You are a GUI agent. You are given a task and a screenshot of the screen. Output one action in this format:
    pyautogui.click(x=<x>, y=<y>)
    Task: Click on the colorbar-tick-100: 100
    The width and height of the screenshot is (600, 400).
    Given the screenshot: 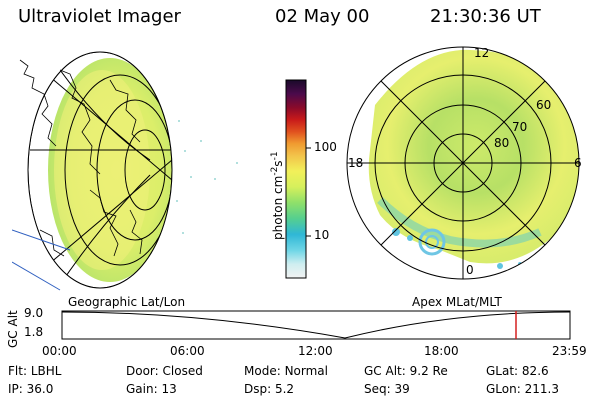 What is the action you would take?
    pyautogui.click(x=325, y=147)
    